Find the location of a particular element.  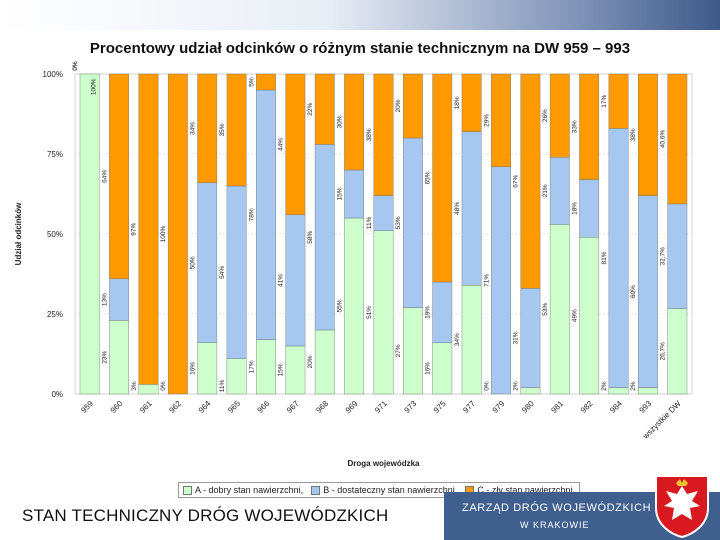

data-label: 40,6% is located at coordinates (663, 139).